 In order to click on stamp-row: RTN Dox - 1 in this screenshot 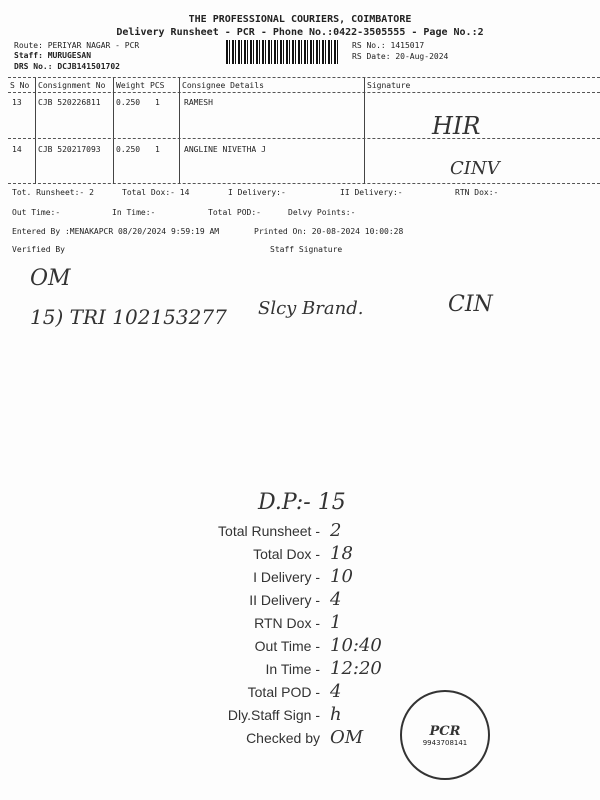, I will do `click(300, 623)`.